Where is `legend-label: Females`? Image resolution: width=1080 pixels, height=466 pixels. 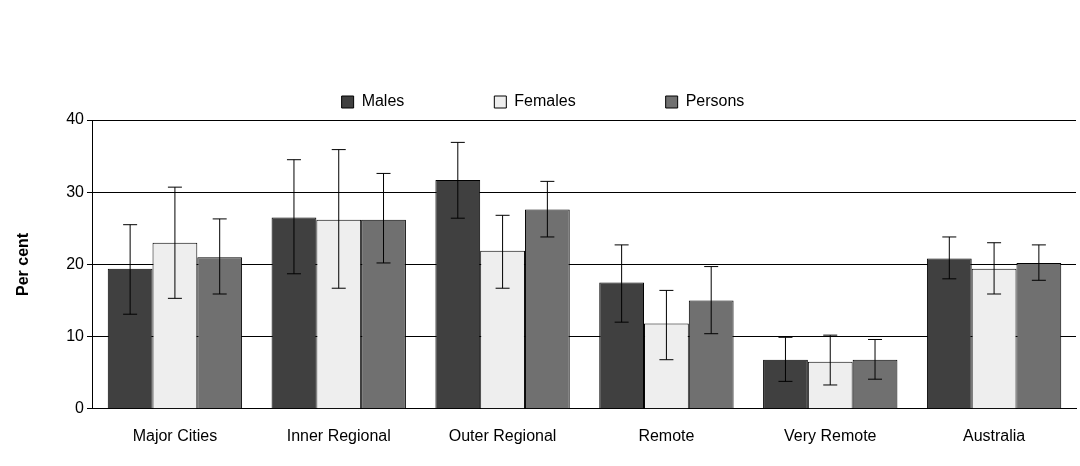 legend-label: Females is located at coordinates (545, 101).